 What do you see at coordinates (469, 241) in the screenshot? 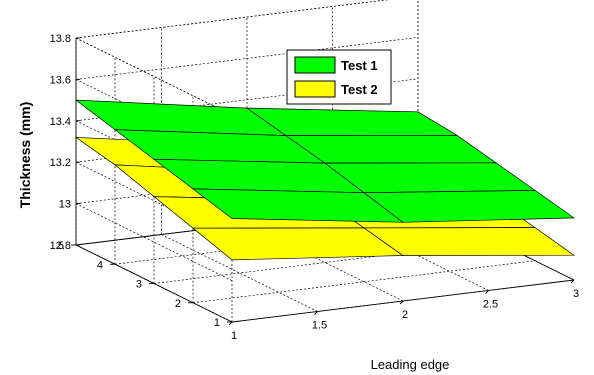
I see `test-2-patch` at bounding box center [469, 241].